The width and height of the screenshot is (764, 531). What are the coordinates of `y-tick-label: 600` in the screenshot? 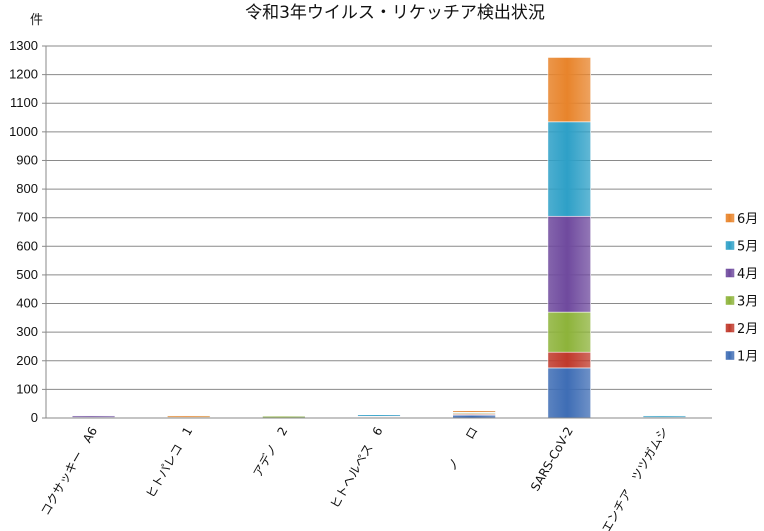 It's located at (27, 245).